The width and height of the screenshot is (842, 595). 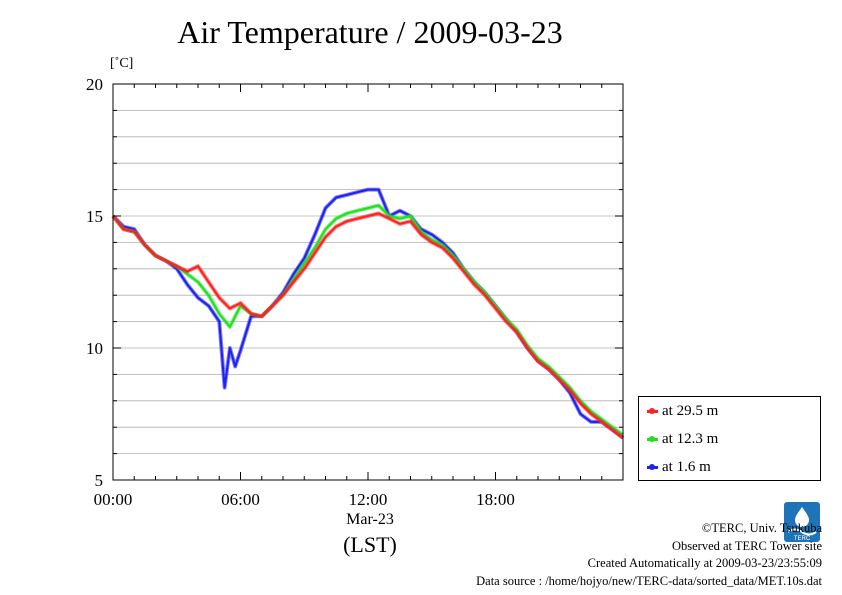 I want to click on y-tick-label: 10, so click(x=94, y=348).